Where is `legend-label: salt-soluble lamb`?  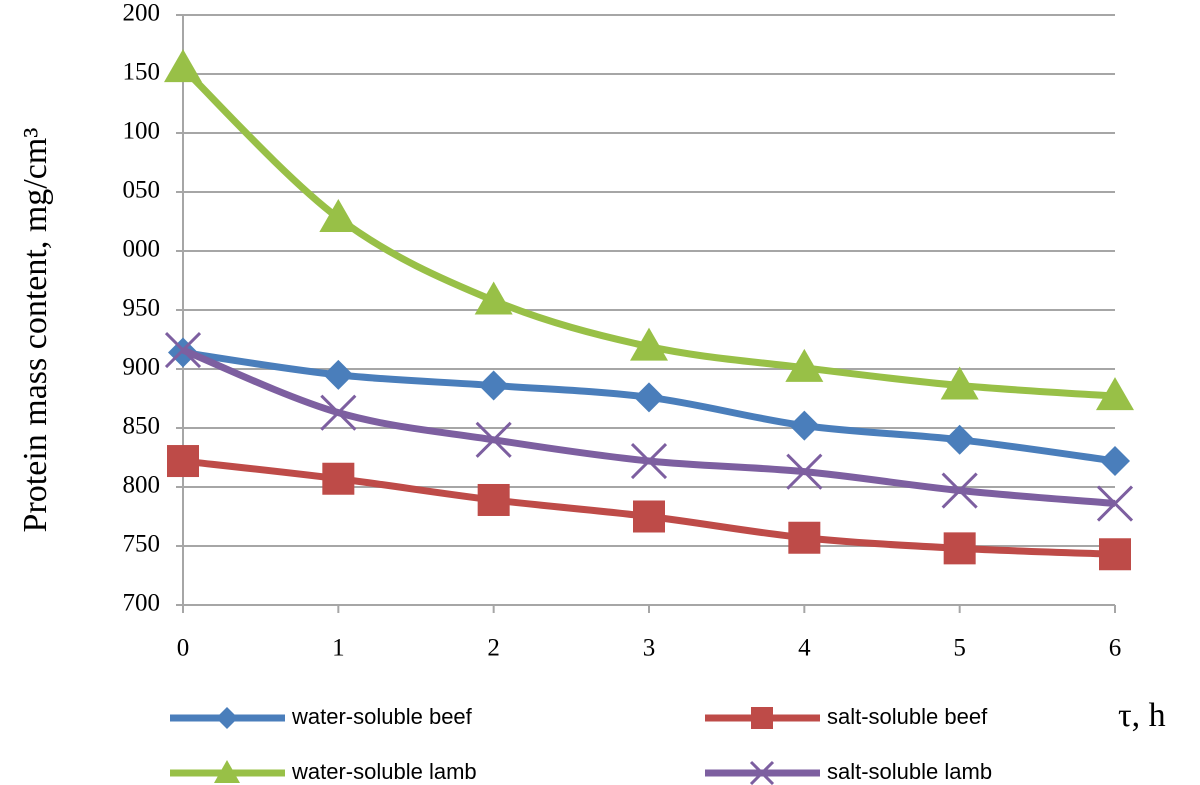
legend-label: salt-soluble lamb is located at coordinates (909, 771).